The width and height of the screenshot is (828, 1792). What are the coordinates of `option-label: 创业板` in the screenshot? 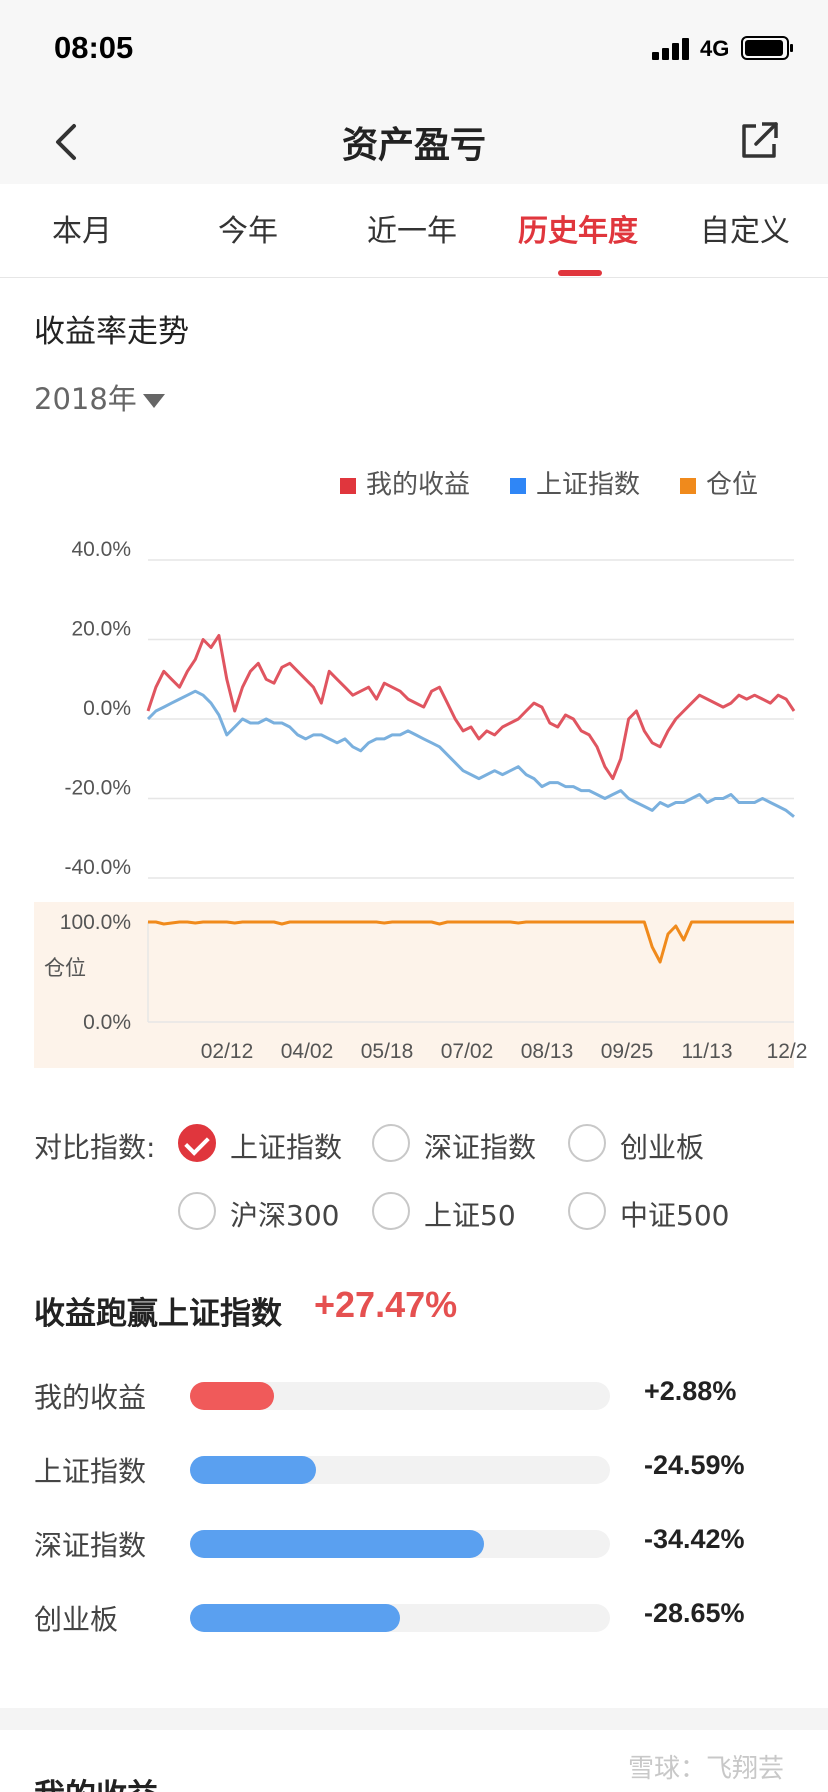 It's located at (662, 1147).